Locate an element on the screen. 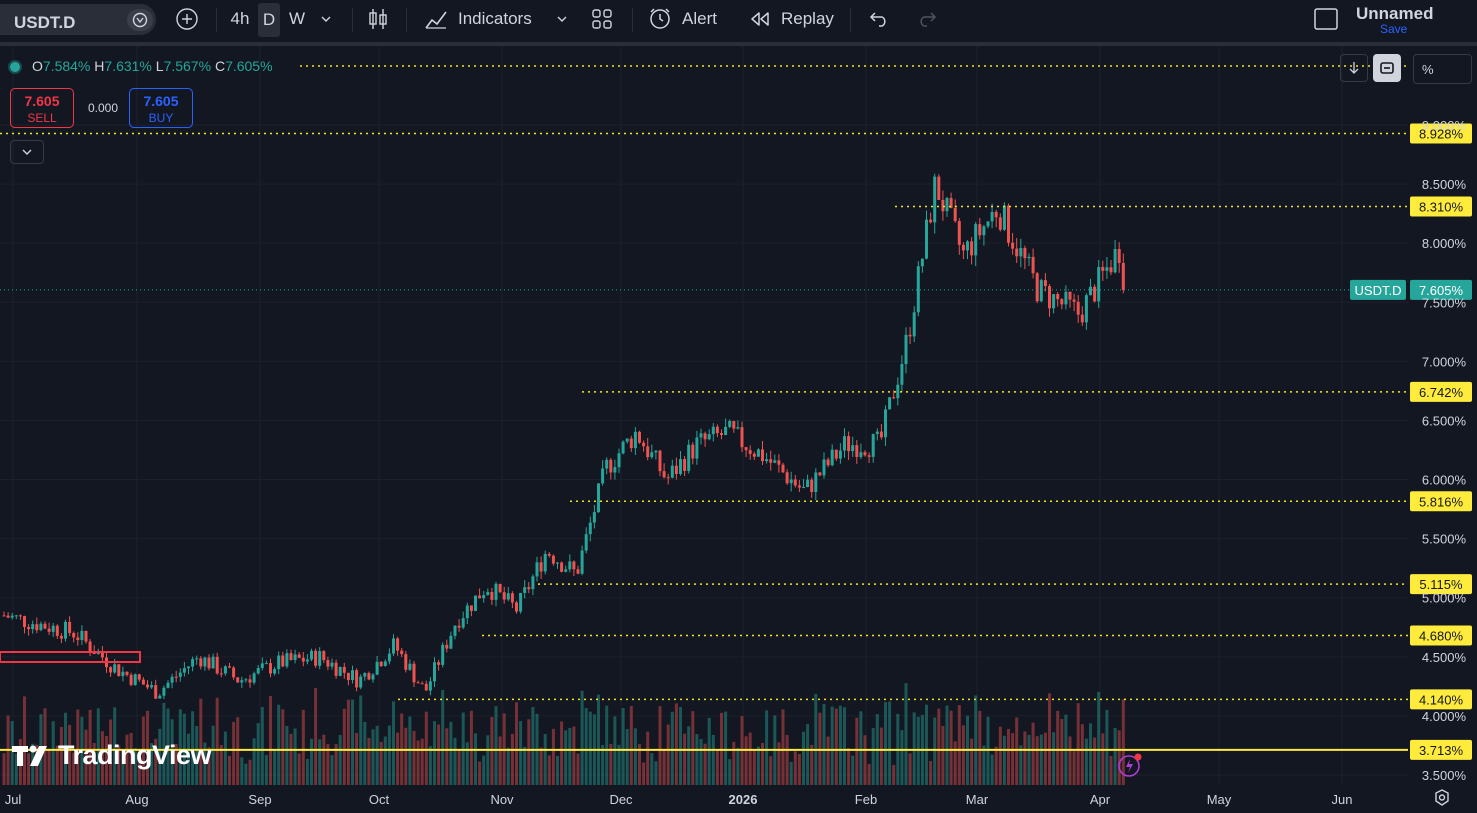 This screenshot has height=813, width=1477. bolt-button is located at coordinates (1130, 765).